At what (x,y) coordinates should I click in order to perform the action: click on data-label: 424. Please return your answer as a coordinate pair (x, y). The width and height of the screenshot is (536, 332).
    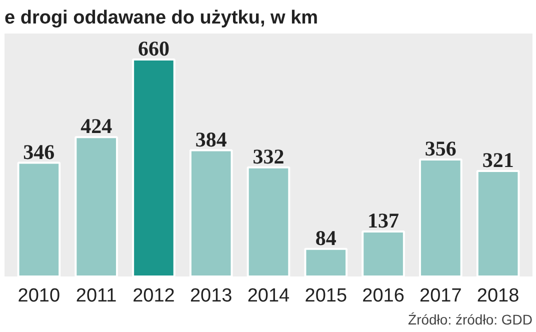
    Looking at the image, I should click on (96, 126).